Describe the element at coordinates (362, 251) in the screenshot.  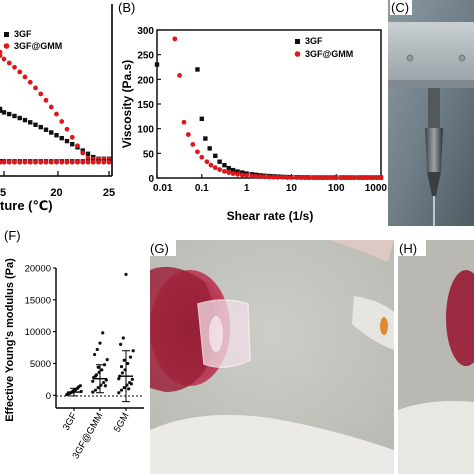
I see `rat-ear` at that location.